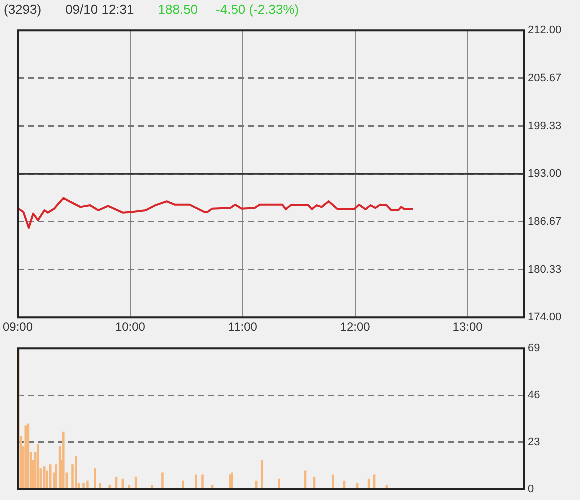 The height and width of the screenshot is (500, 580). I want to click on y-tick-label: 212.00, so click(545, 30).